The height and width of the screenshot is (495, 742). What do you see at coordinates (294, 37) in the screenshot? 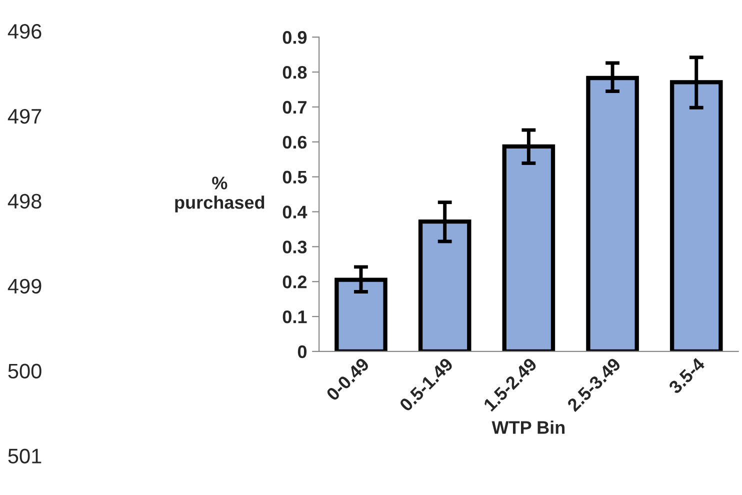
I see `y-tick-label: 0.9` at bounding box center [294, 37].